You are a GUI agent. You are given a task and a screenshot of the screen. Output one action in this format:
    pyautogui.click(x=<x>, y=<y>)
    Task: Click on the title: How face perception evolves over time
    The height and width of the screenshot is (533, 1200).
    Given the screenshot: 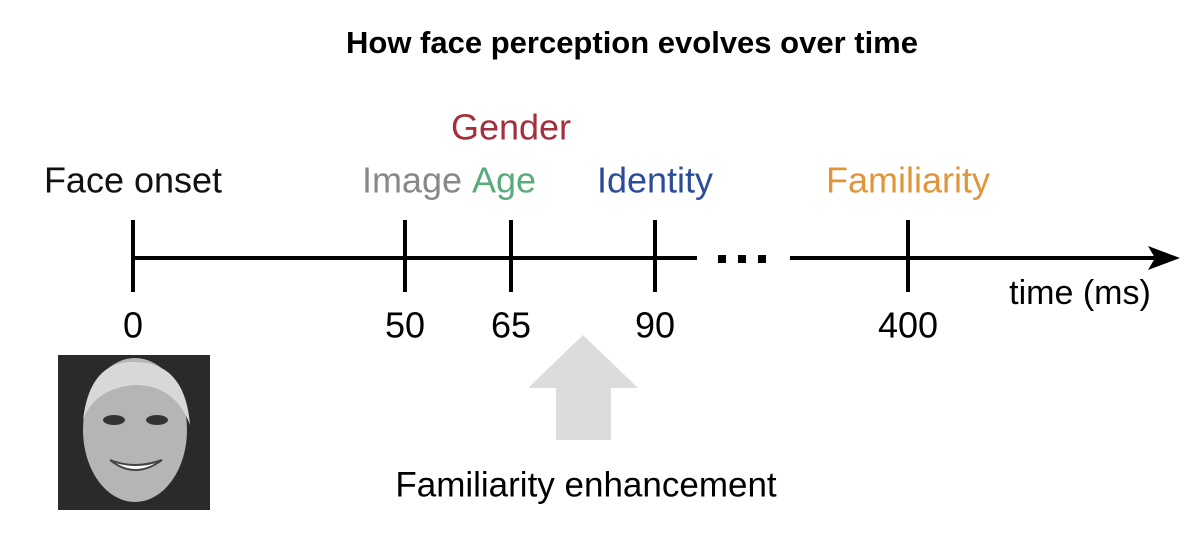 What is the action you would take?
    pyautogui.click(x=632, y=42)
    